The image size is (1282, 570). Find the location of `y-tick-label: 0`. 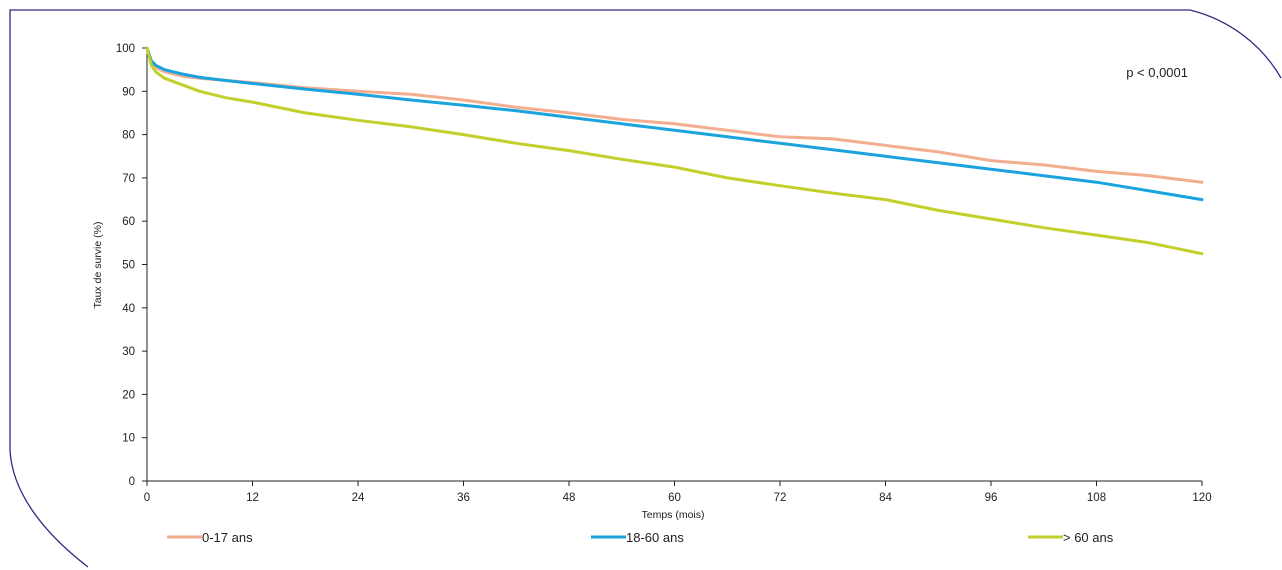

y-tick-label: 0 is located at coordinates (132, 482).